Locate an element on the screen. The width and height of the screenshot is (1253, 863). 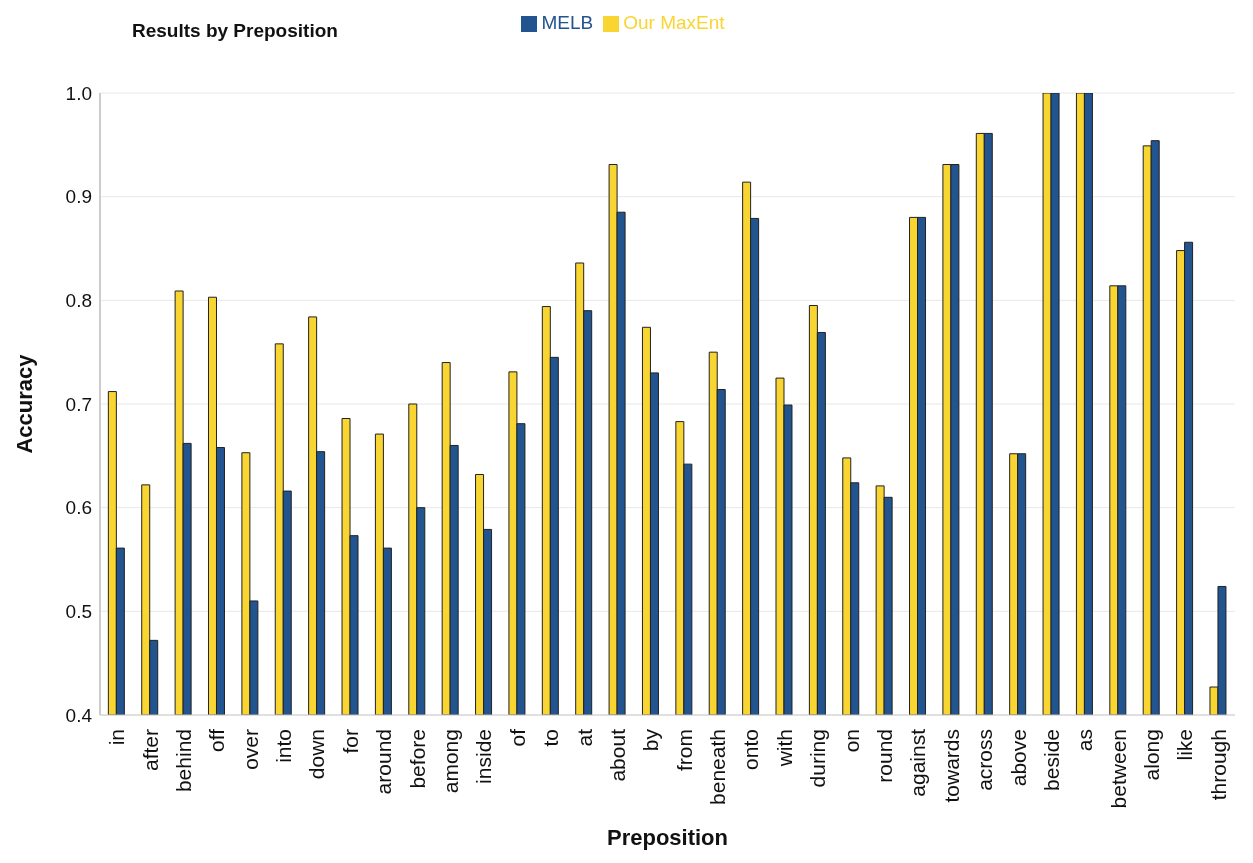
x-tick-label: off is located at coordinates (217, 740).